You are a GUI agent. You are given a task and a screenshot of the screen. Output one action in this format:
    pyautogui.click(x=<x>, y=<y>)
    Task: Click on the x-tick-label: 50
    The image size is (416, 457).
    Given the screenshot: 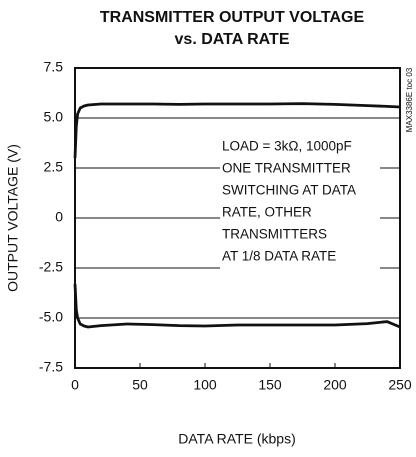 What is the action you would take?
    pyautogui.click(x=140, y=385)
    